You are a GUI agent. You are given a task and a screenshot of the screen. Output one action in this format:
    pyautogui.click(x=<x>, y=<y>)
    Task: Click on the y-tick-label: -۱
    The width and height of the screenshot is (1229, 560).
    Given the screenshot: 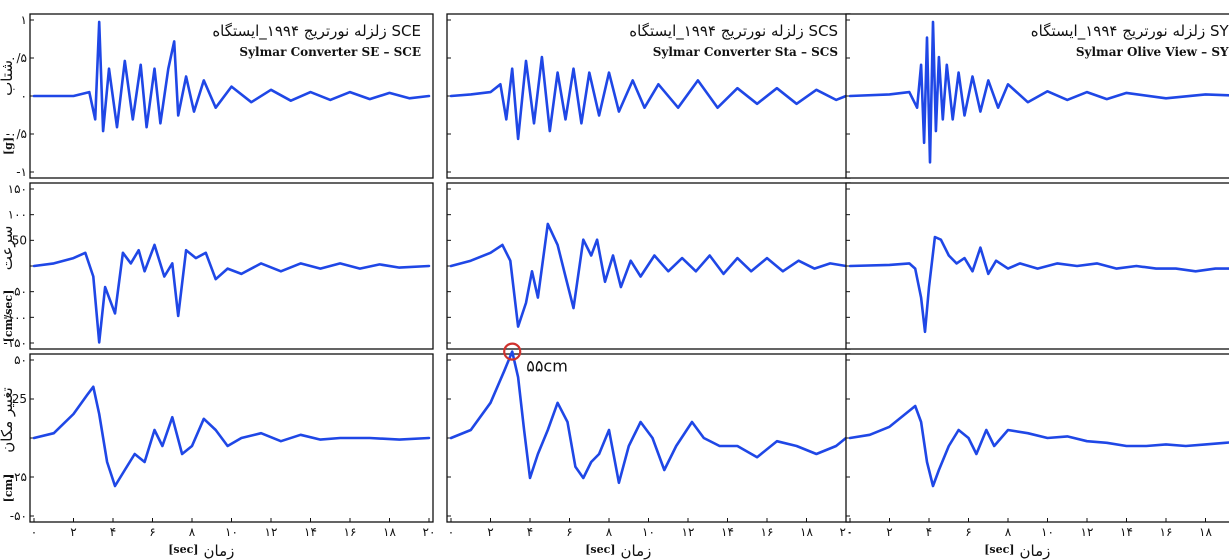 What is the action you would take?
    pyautogui.click(x=21, y=172)
    